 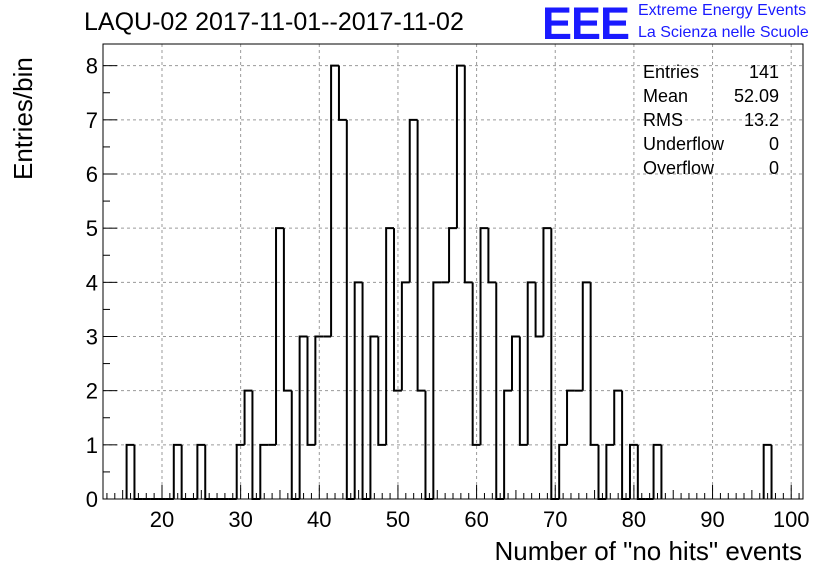 What do you see at coordinates (679, 168) in the screenshot?
I see `stats-label: Overflow` at bounding box center [679, 168].